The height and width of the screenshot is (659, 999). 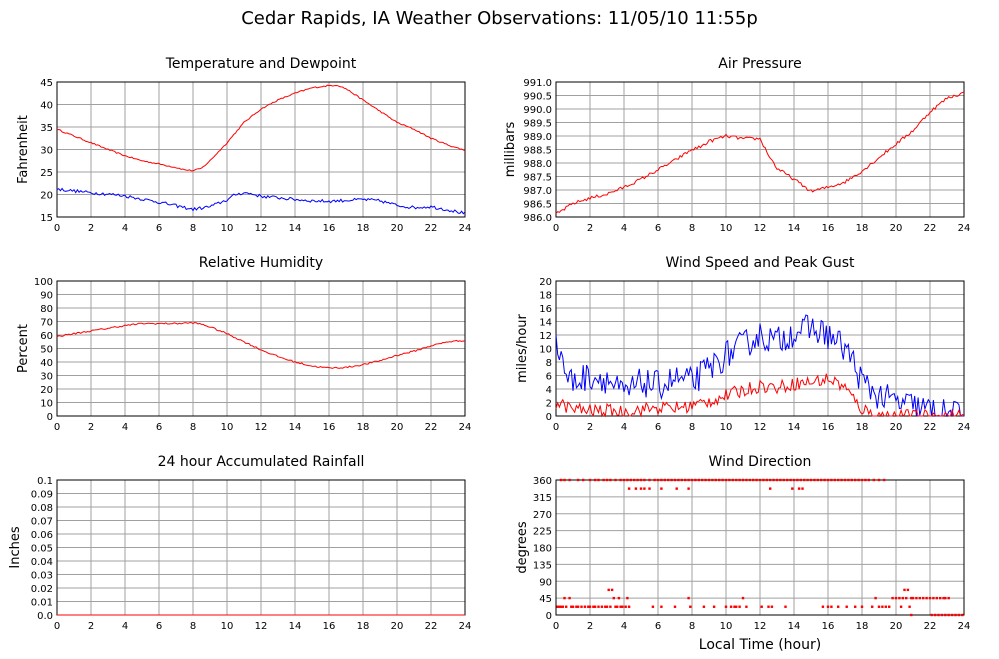 What do you see at coordinates (759, 64) in the screenshot?
I see `pressure-title: Air Pressure` at bounding box center [759, 64].